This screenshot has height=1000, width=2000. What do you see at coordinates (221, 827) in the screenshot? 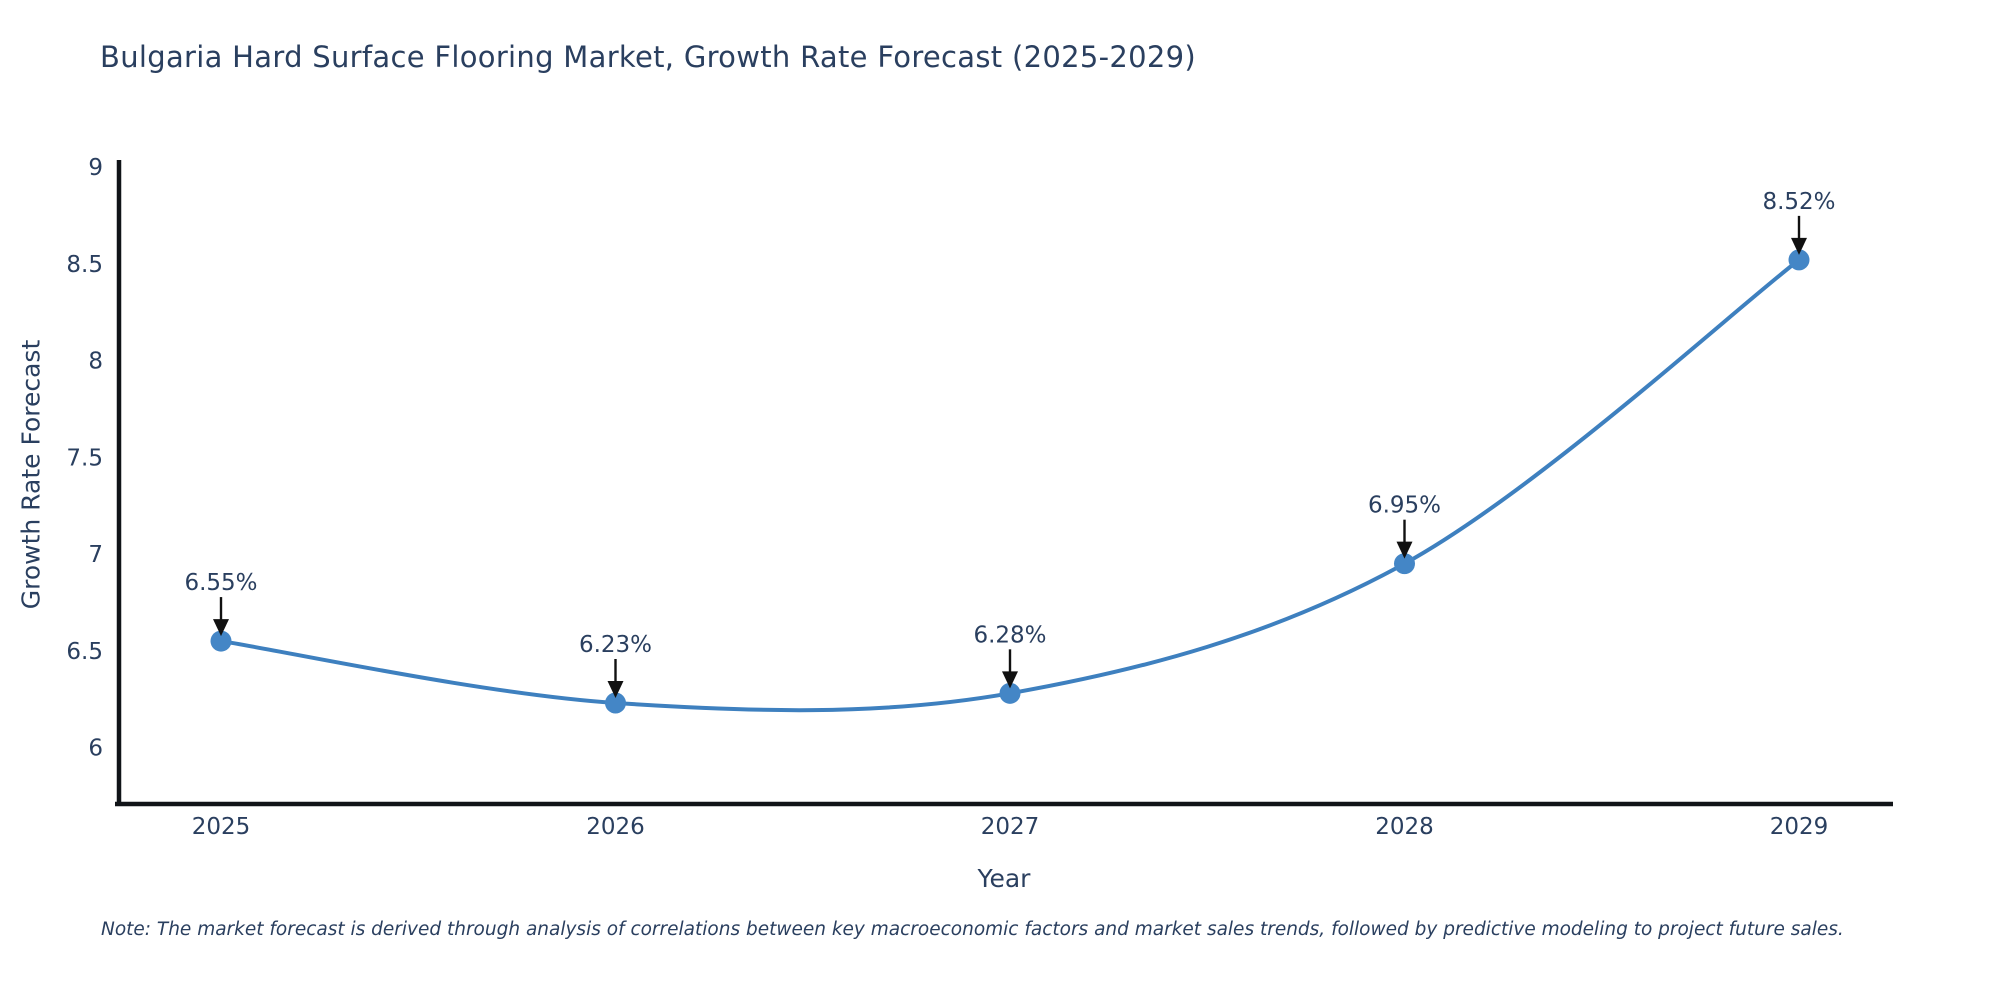
I see `x-tick-label: 2025` at bounding box center [221, 827].